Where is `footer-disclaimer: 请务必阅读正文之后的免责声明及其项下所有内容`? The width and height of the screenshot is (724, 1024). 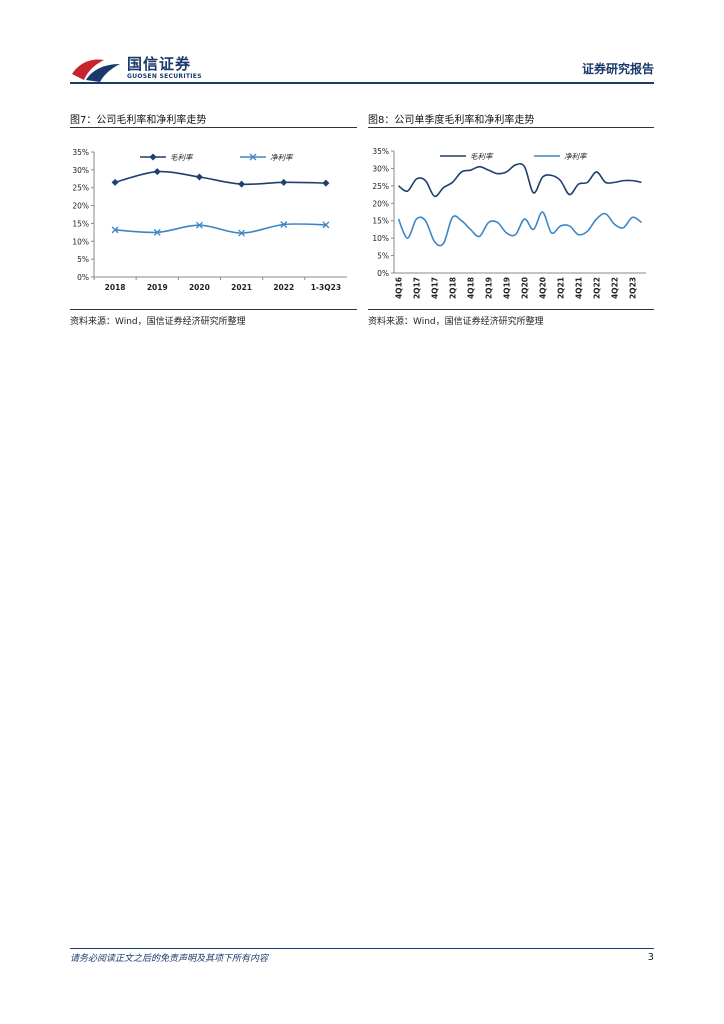 footer-disclaimer: 请务必阅读正文之后的免责声明及其项下所有内容 is located at coordinates (169, 959).